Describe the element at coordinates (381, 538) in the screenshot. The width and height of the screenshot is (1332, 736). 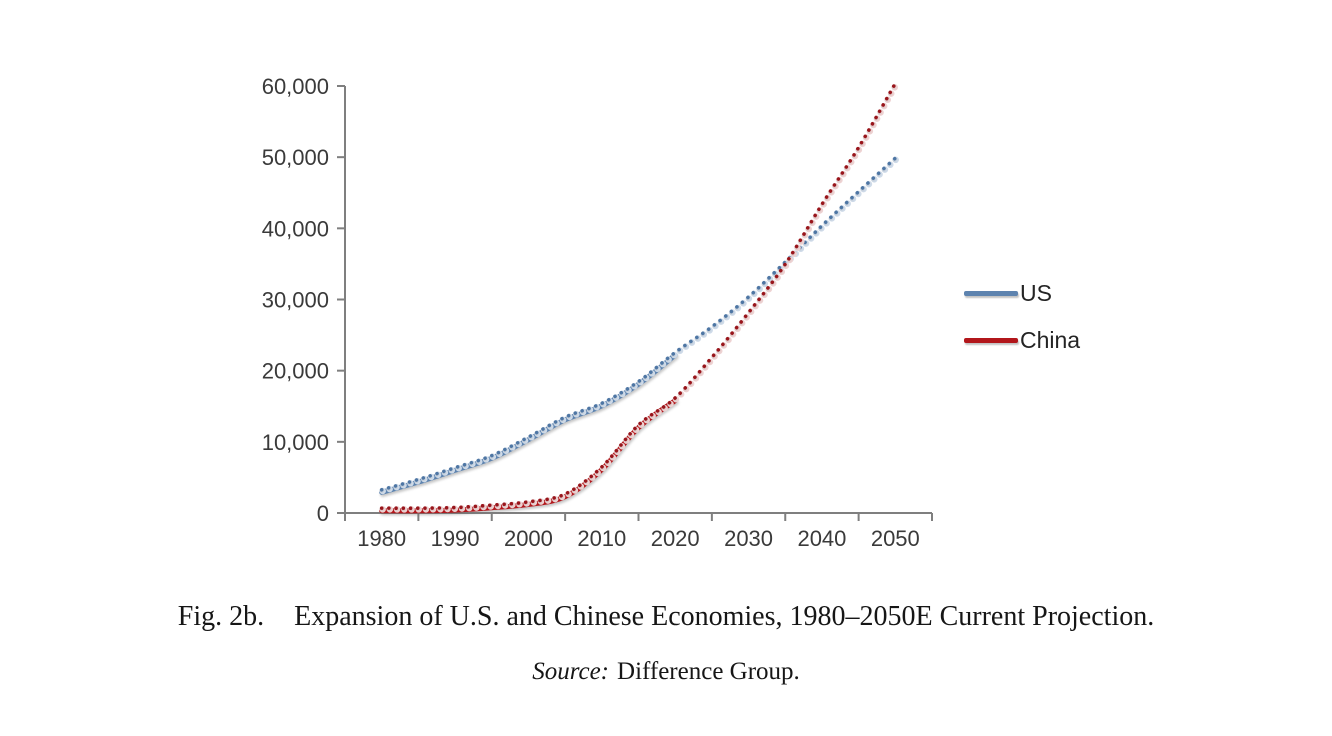
I see `x-tick-label: 1980` at that location.